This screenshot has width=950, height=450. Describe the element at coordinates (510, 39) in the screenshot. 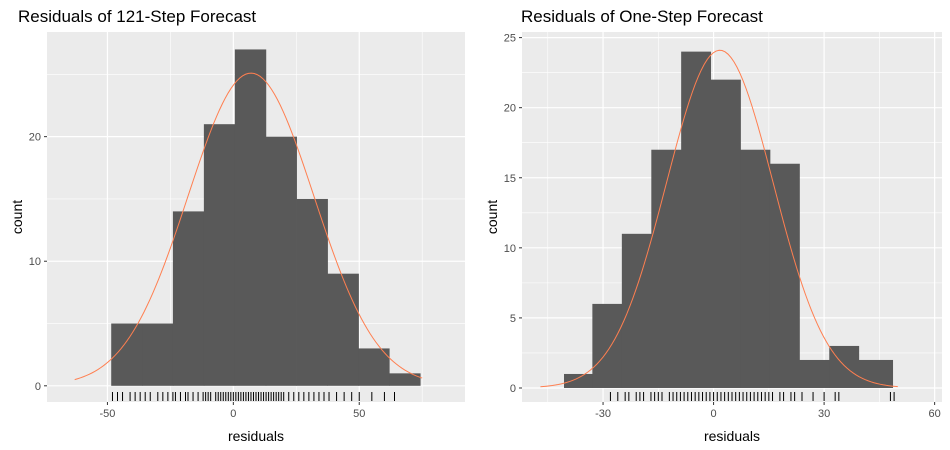

I see `y-tick-label: 25` at that location.